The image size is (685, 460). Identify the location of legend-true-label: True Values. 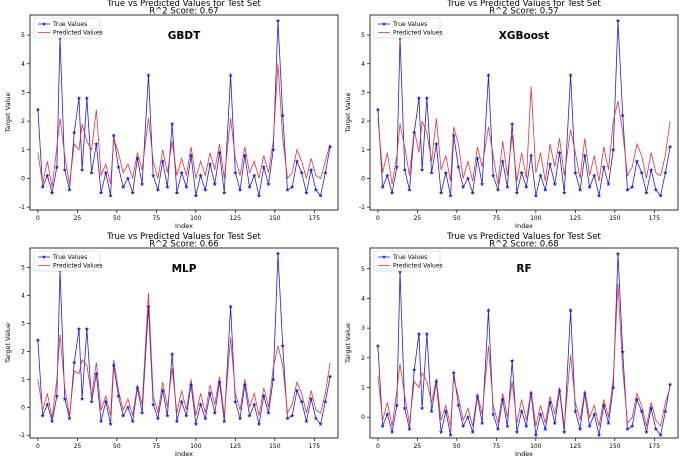
(409, 257).